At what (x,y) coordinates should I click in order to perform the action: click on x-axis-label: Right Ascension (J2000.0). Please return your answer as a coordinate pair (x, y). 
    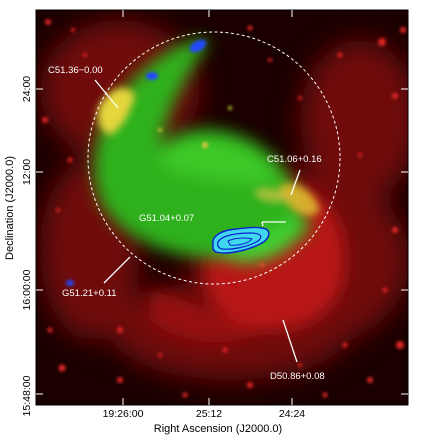
    Looking at the image, I should click on (218, 429).